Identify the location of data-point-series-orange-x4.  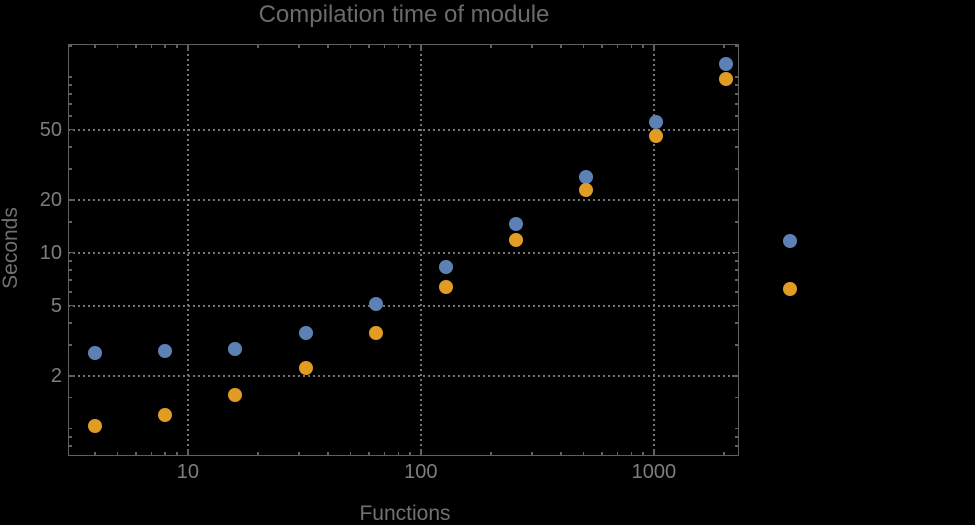
(95, 426).